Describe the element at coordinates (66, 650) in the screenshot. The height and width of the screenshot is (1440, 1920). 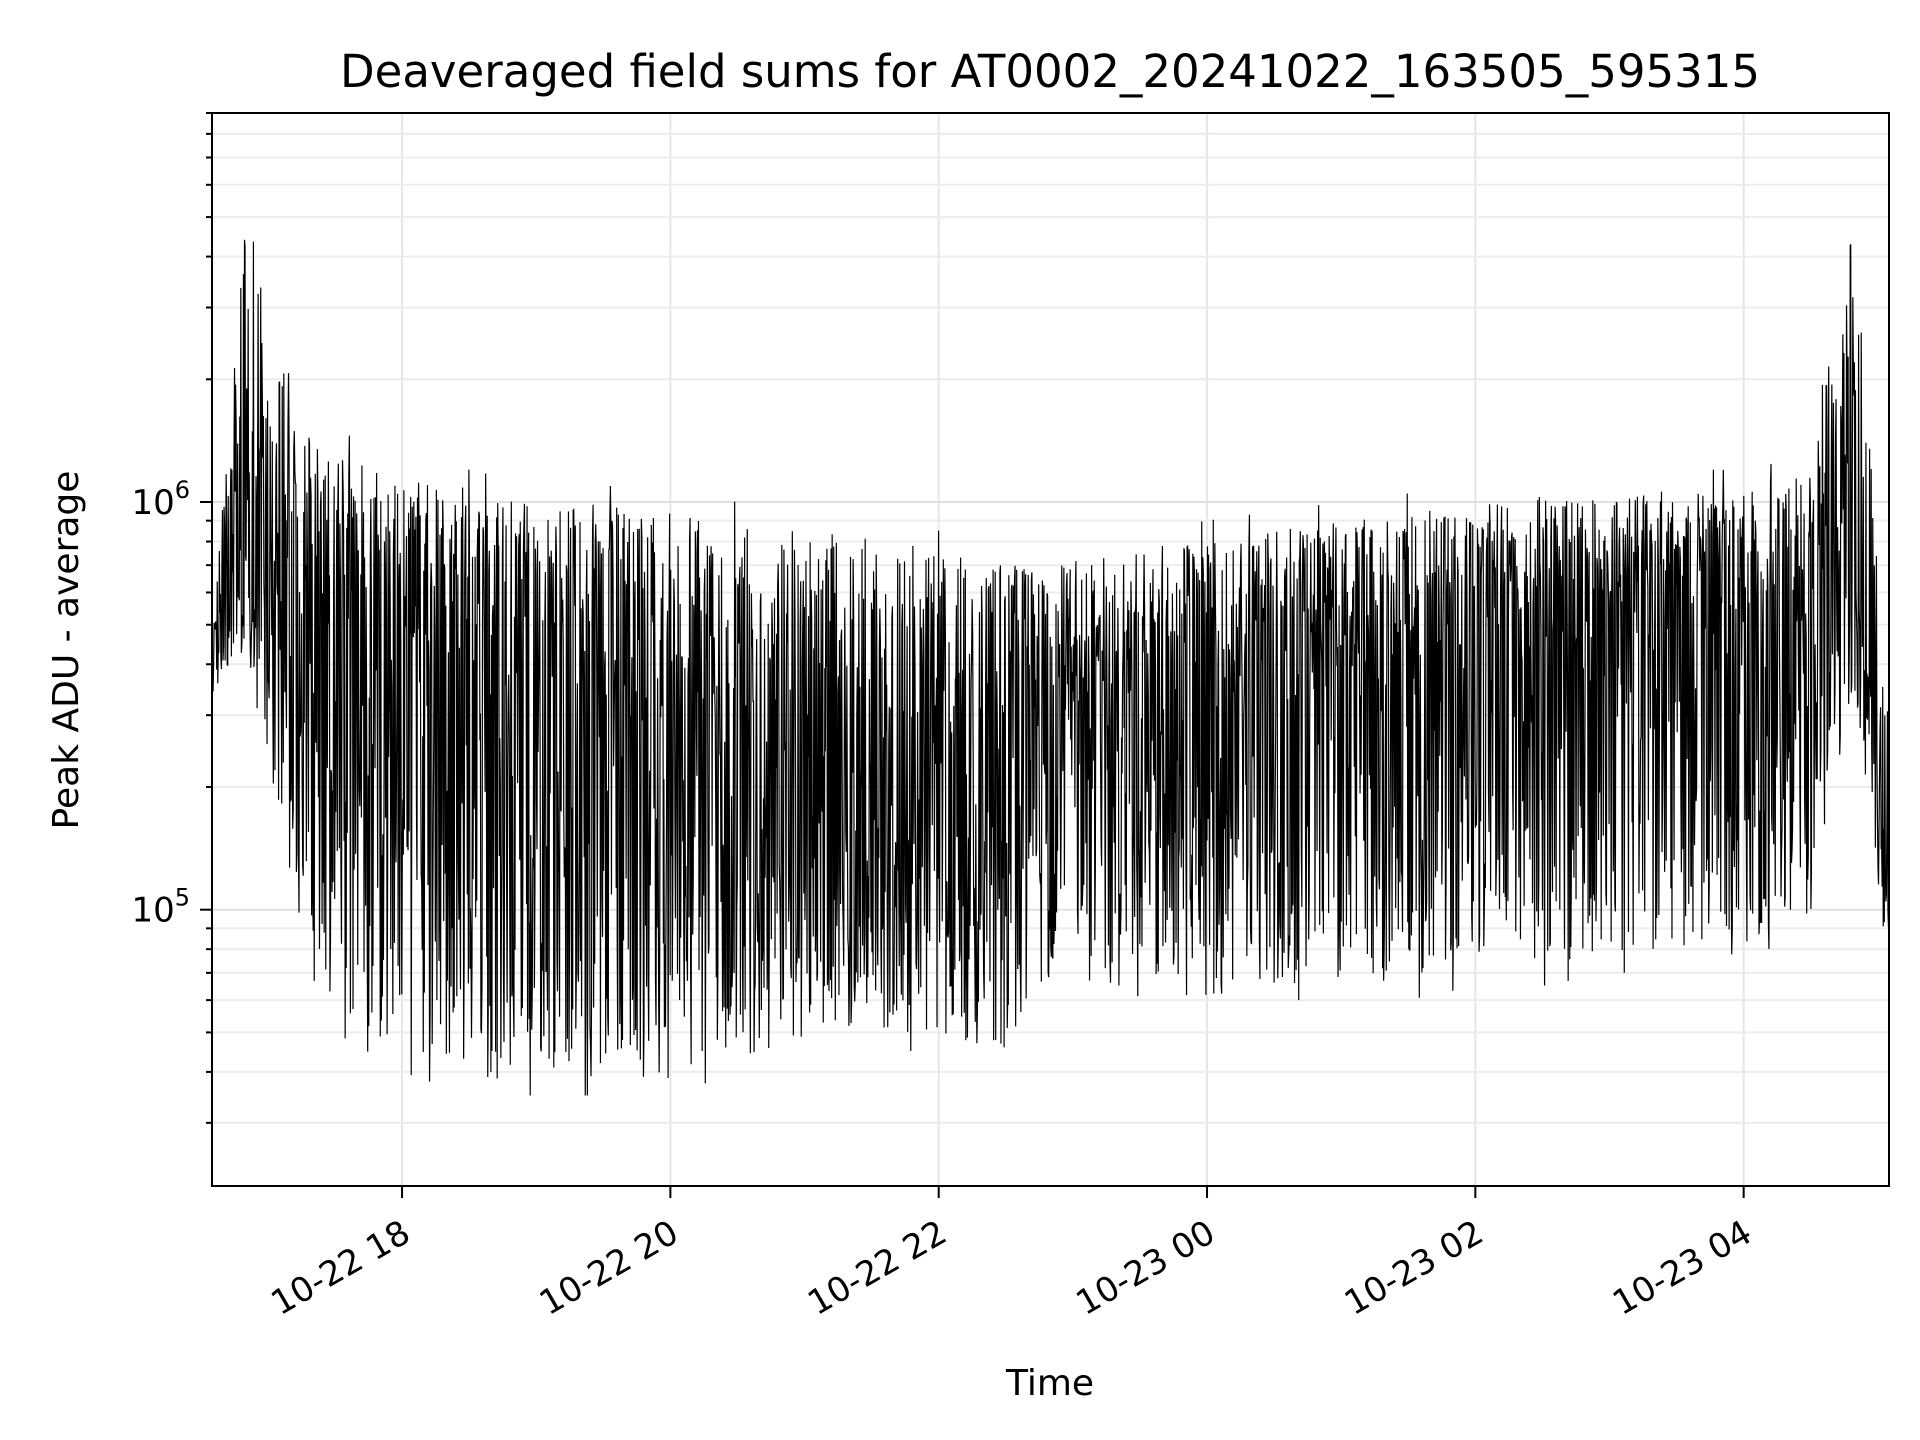
I see `y-axis-label: Peak ADU - average` at that location.